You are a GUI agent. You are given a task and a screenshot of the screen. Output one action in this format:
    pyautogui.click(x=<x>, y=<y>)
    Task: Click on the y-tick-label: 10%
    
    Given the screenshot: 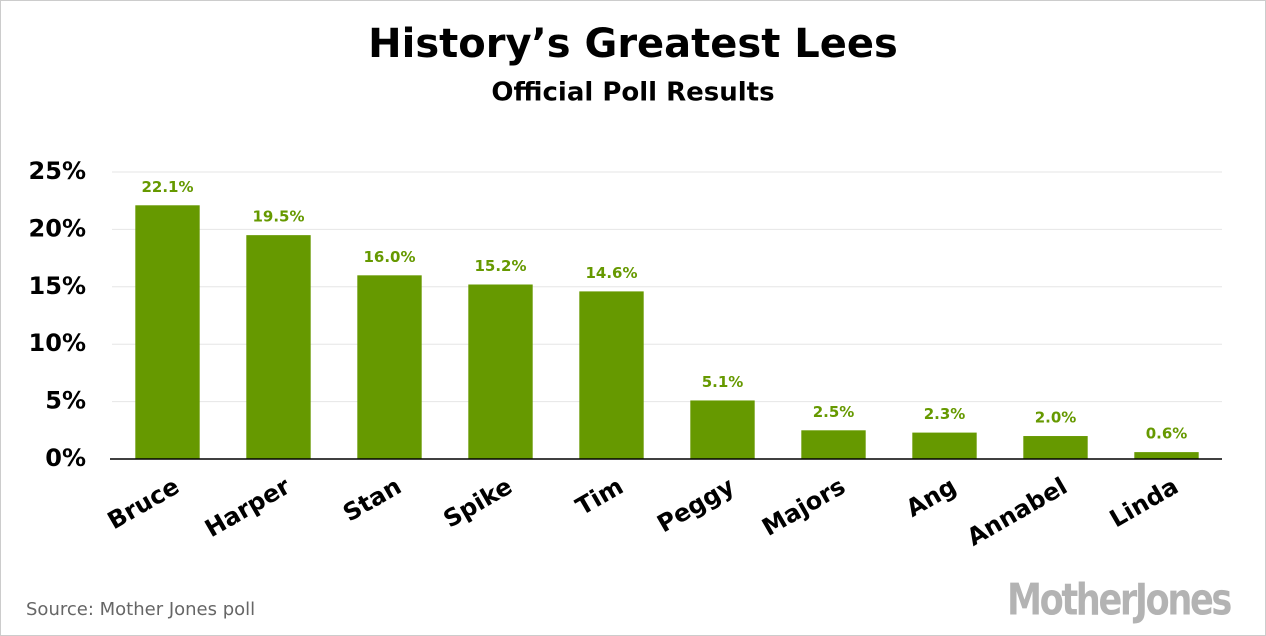 What is the action you would take?
    pyautogui.click(x=57, y=343)
    